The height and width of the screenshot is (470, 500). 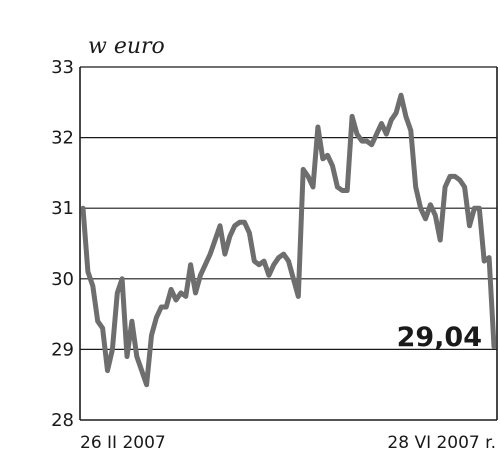 What do you see at coordinates (62, 349) in the screenshot?
I see `y-tick-label: 29` at bounding box center [62, 349].